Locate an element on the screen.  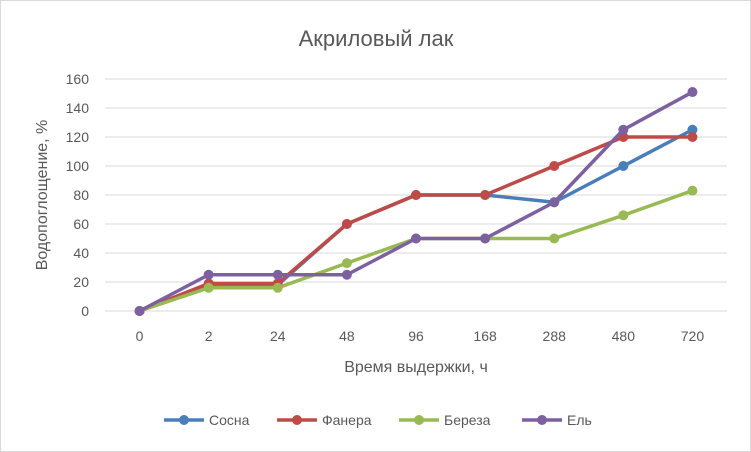
legend-item: Ель is located at coordinates (557, 420).